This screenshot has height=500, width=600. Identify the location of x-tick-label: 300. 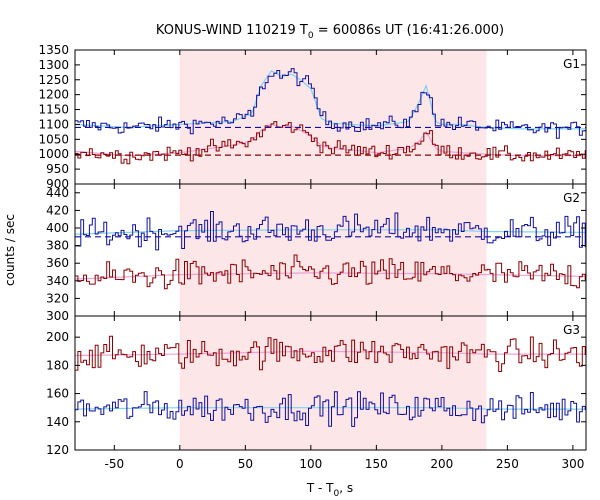
(572, 464).